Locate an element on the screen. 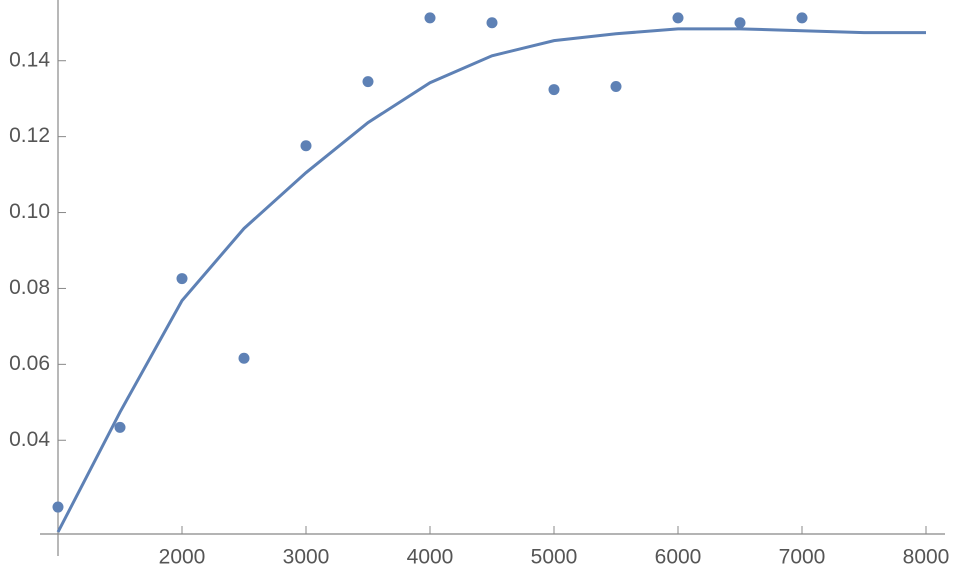 The width and height of the screenshot is (955, 575). x-tick-label: 8000 is located at coordinates (926, 557).